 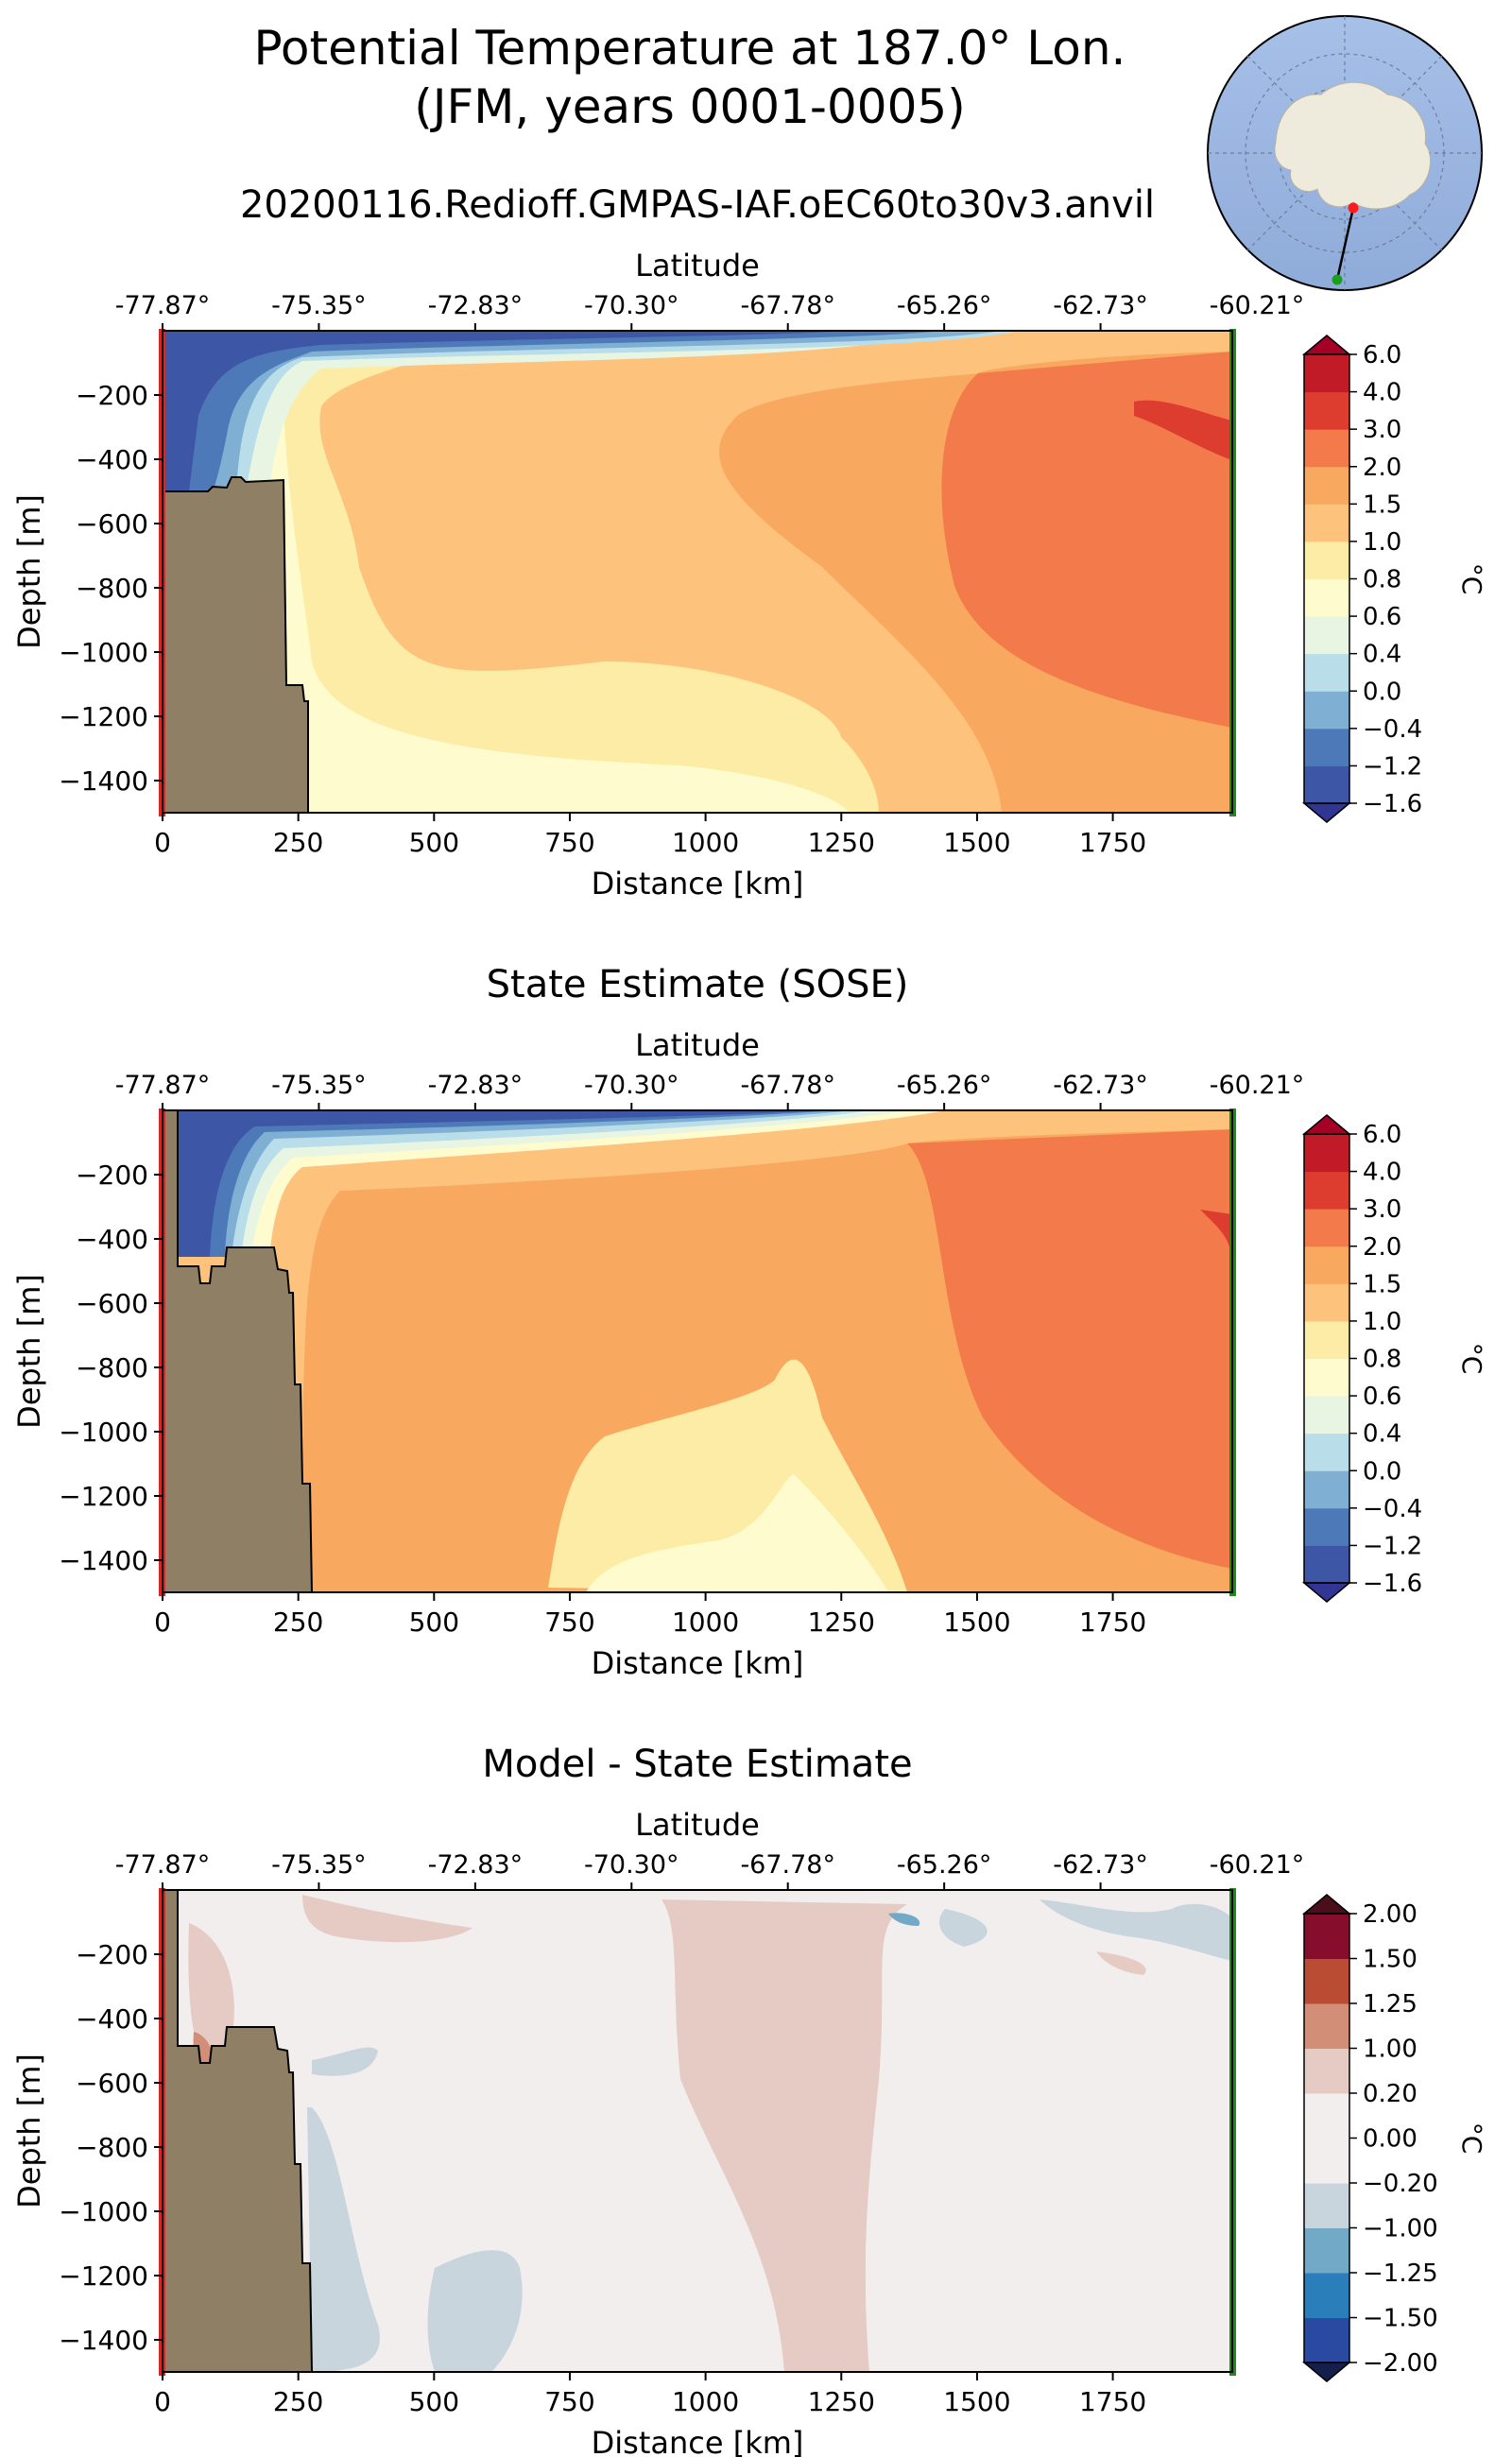 I want to click on transect-start-point, so click(x=1353, y=208).